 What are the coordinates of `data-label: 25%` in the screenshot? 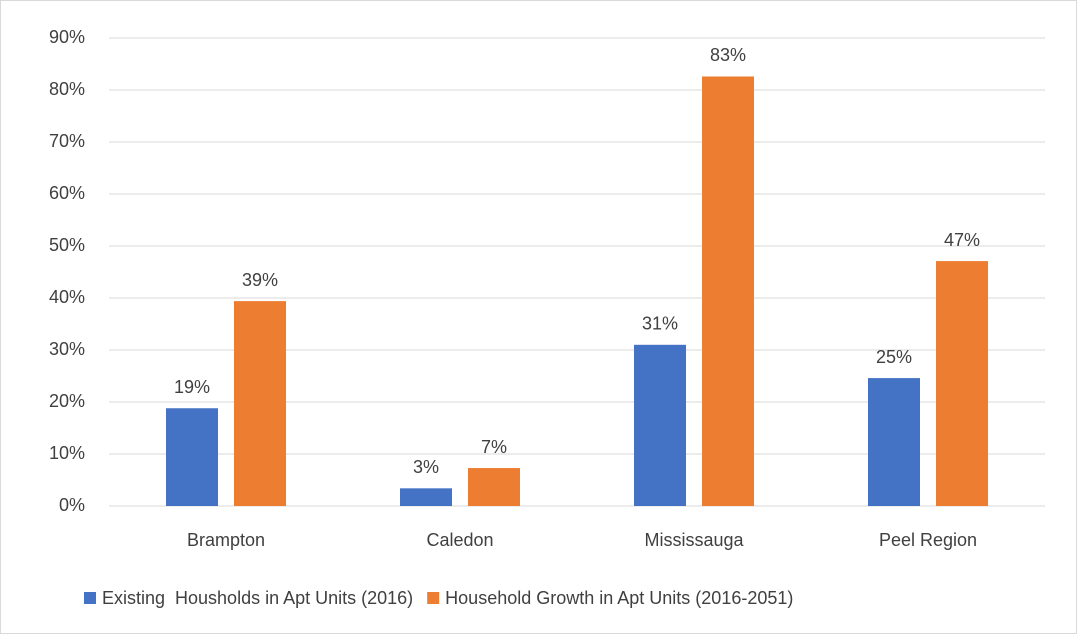 It's located at (894, 357).